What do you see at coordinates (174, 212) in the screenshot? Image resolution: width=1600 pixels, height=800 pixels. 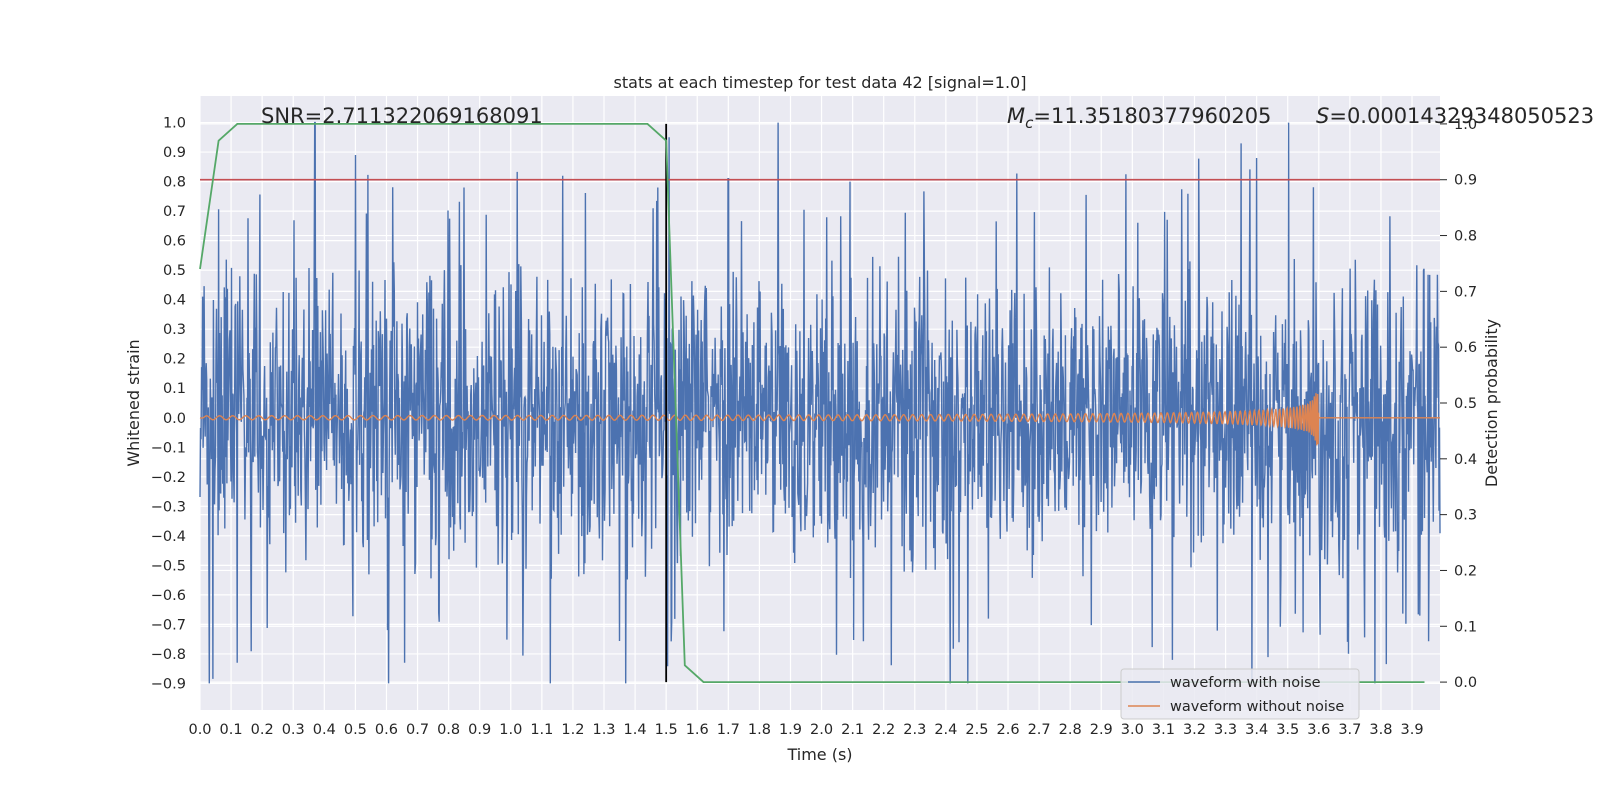 I see `y-tick-label: 0.7` at bounding box center [174, 212].